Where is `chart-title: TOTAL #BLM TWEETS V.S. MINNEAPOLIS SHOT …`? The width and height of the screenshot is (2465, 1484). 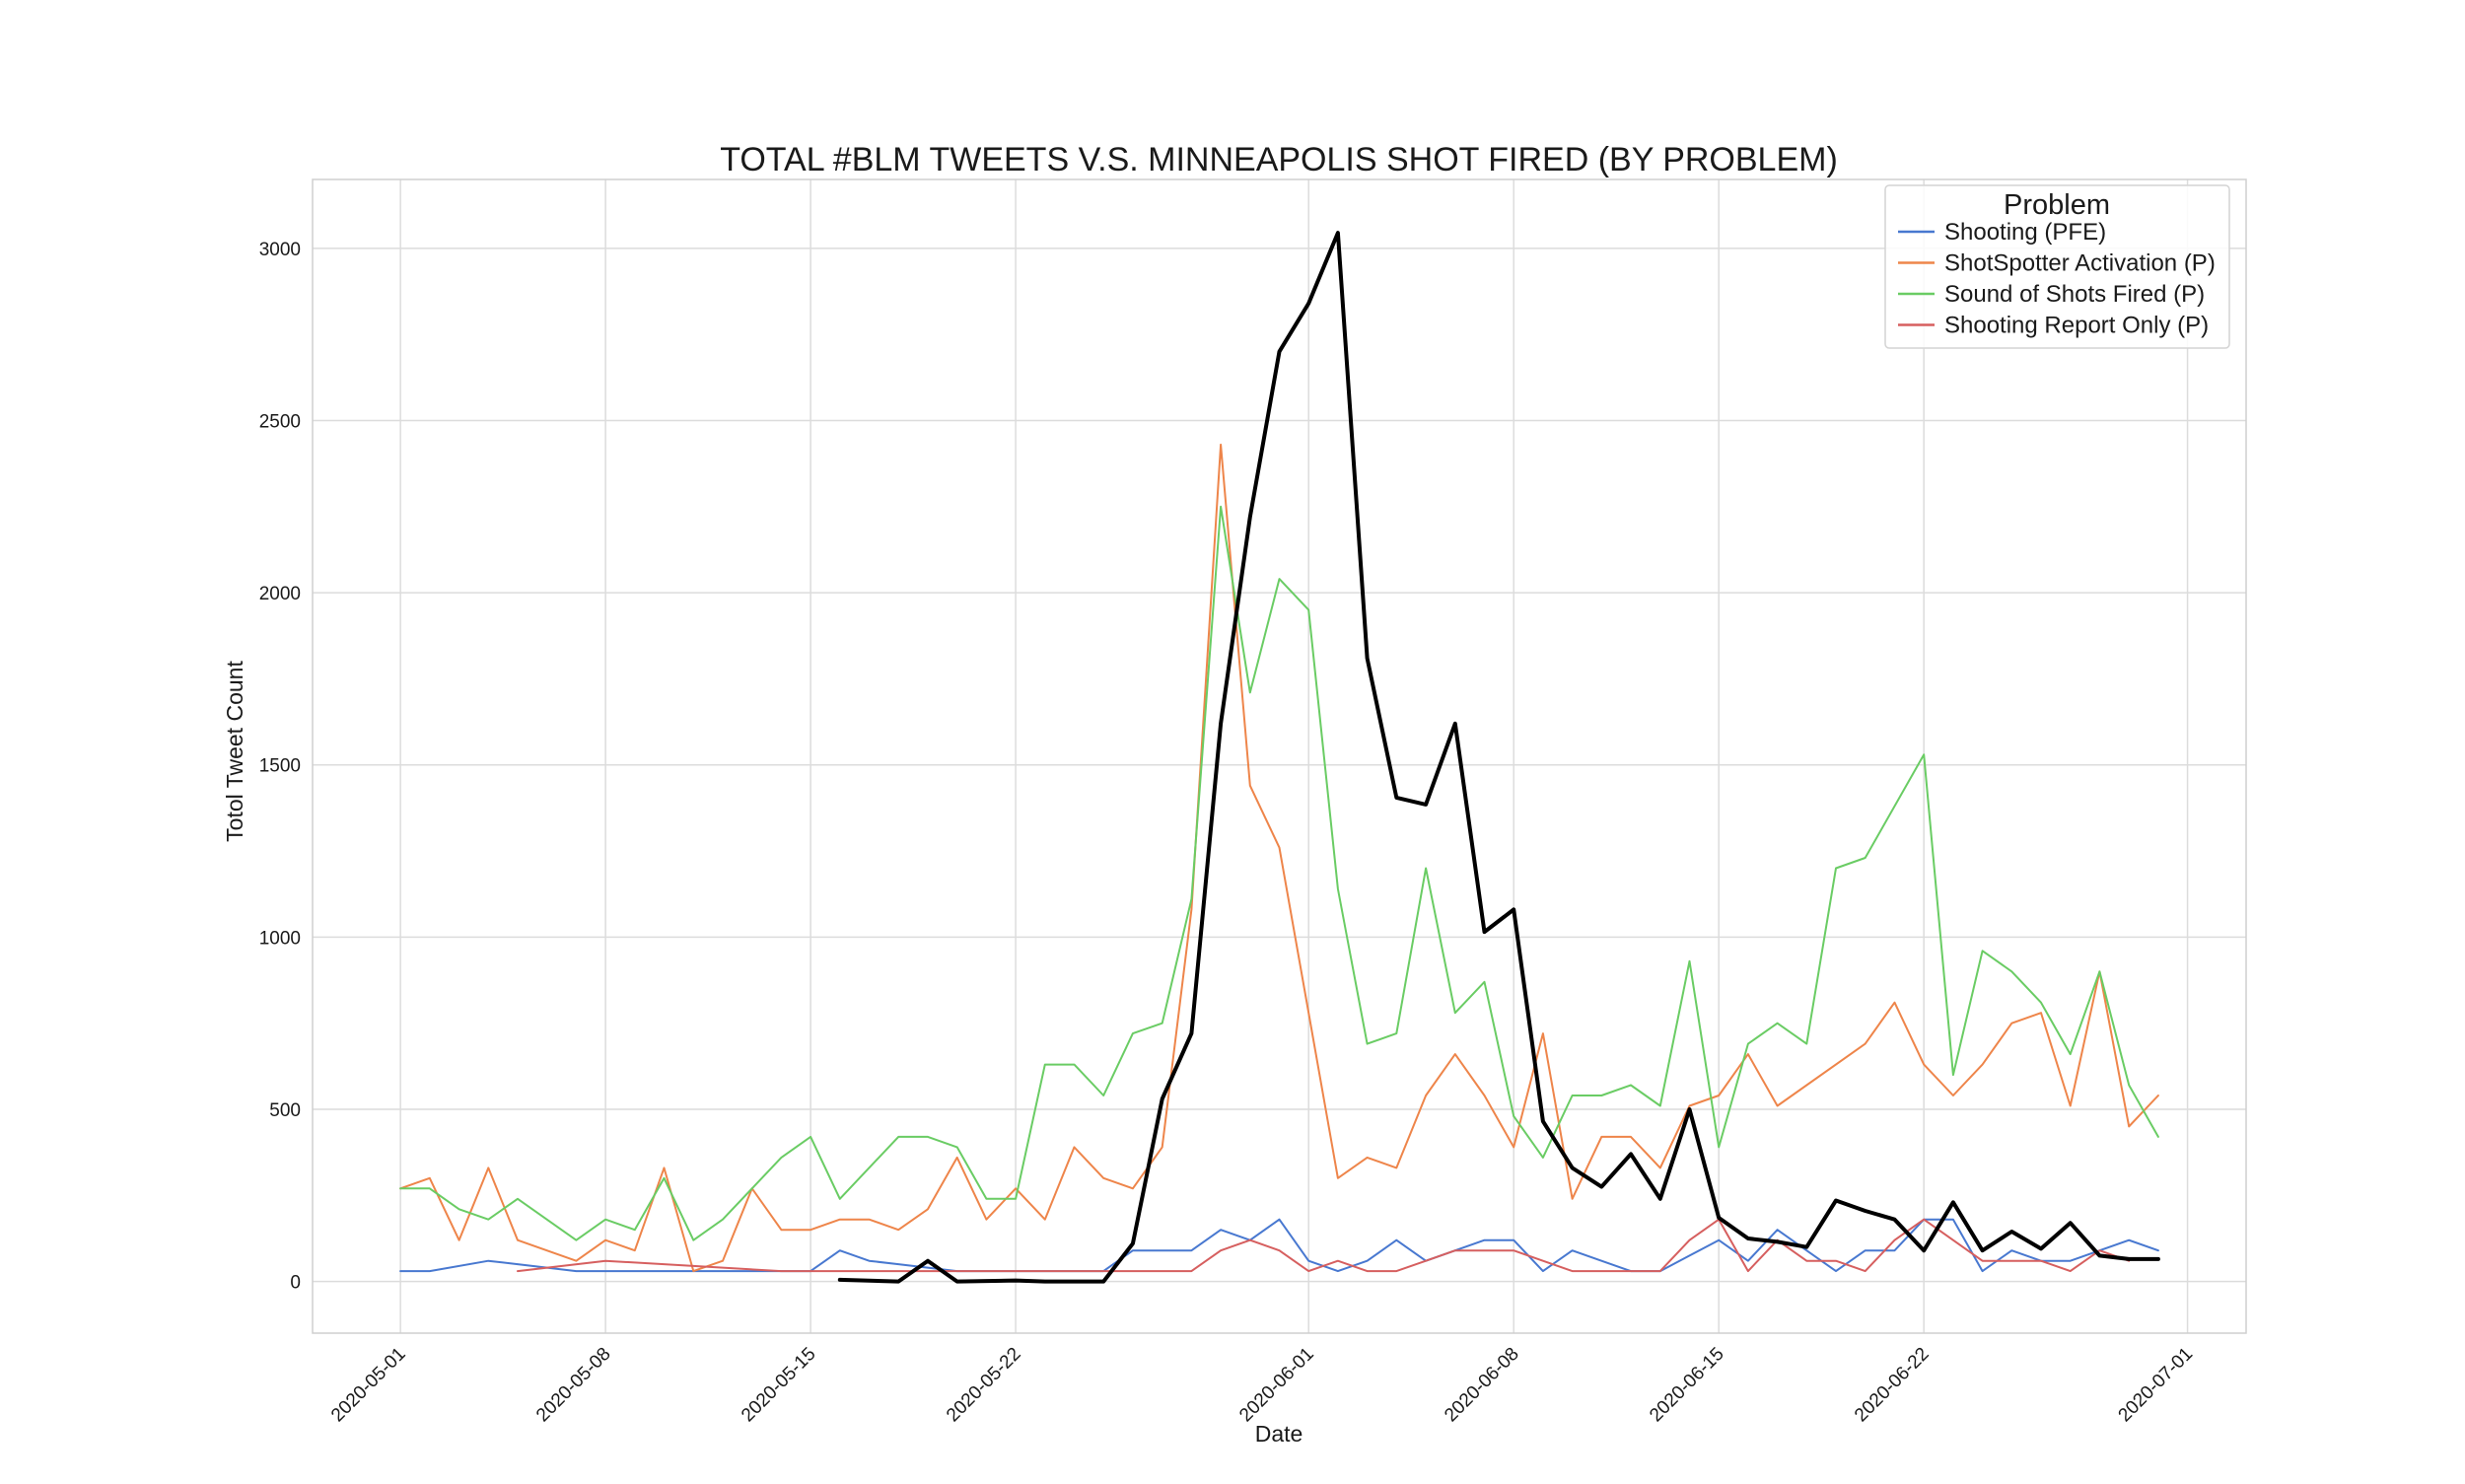
chart-title: TOTAL #BLM TWEETS V.S. MINNEAPOLIS SHOT … is located at coordinates (1279, 159).